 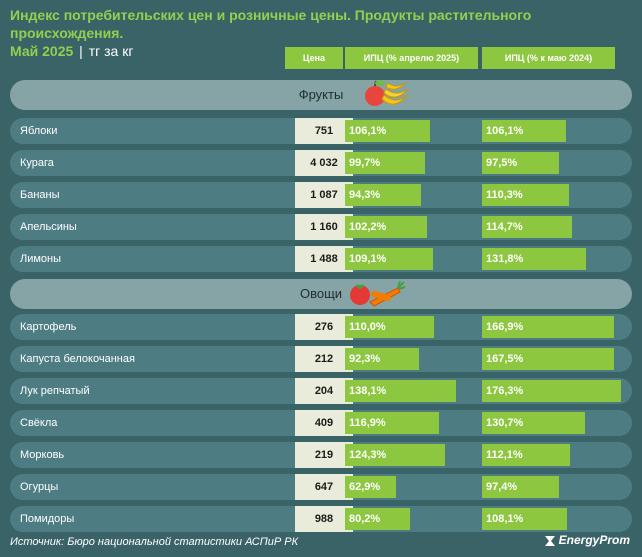 I want to click on cpi-april-label: 94,3%, so click(x=365, y=195).